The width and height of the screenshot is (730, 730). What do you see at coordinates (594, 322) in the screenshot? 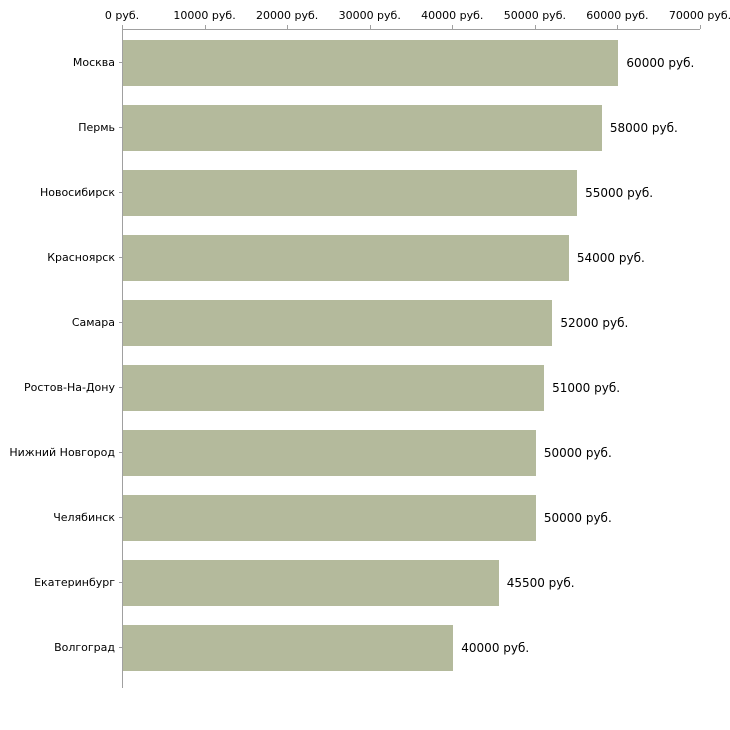
I see `value-label: 52000 руб.` at bounding box center [594, 322].